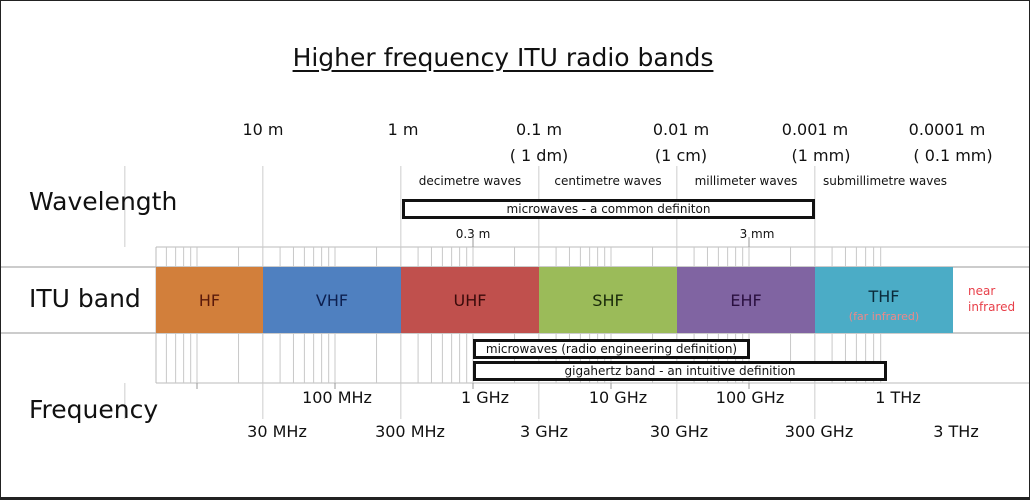 The width and height of the screenshot is (1030, 500). Describe the element at coordinates (953, 155) in the screenshot. I see `wavelength-sublabel: ( 0.1 mm)` at that location.